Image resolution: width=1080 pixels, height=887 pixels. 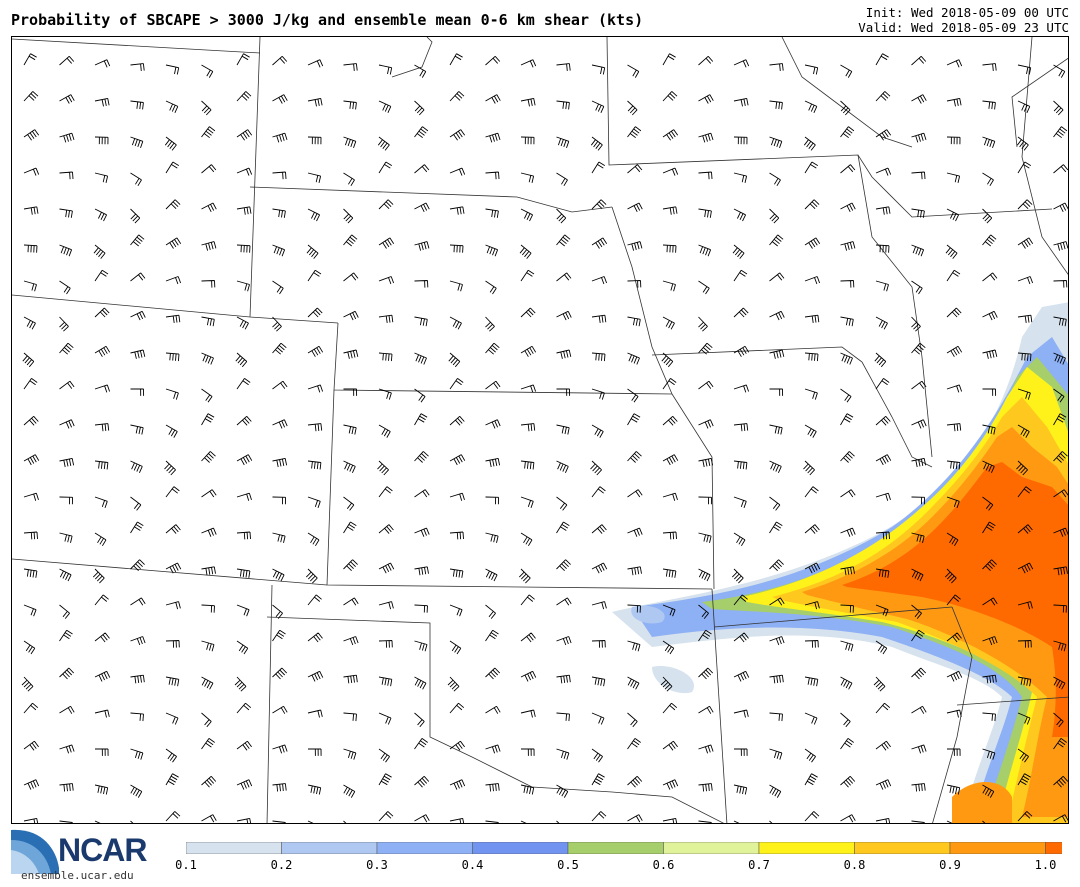 What do you see at coordinates (963, 27) in the screenshot?
I see `valid-time: Valid: Wed 2018-05-09 23 UTC` at bounding box center [963, 27].